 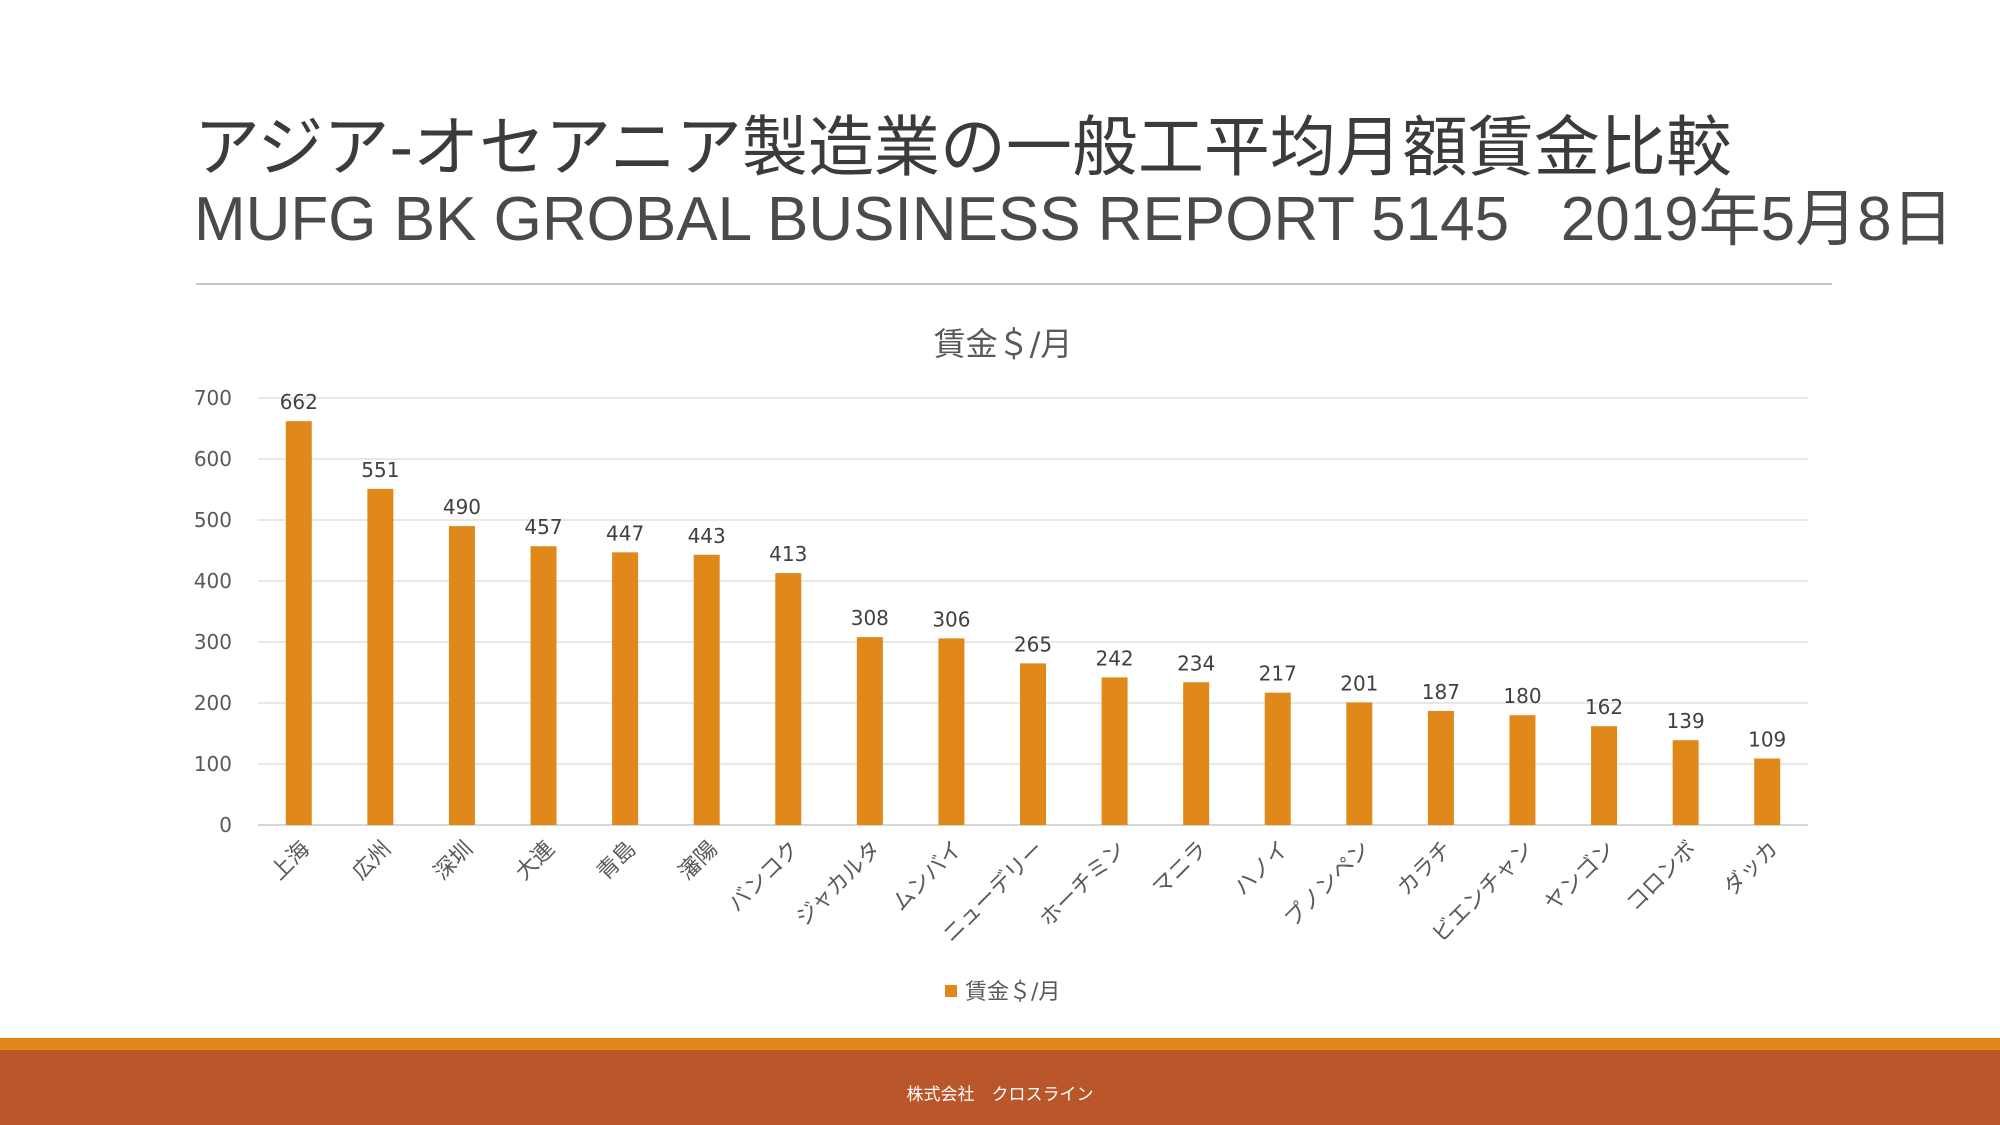 I want to click on x-tick-label: 深圳, so click(x=453, y=861).